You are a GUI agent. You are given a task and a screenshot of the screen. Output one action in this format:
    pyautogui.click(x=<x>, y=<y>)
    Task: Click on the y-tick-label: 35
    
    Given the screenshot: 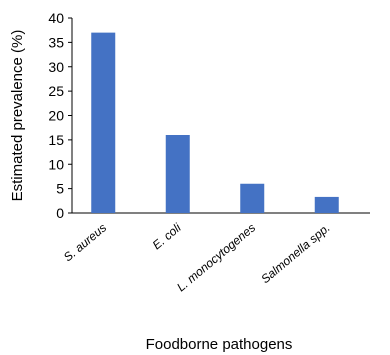 What is the action you would take?
    pyautogui.click(x=56, y=42)
    